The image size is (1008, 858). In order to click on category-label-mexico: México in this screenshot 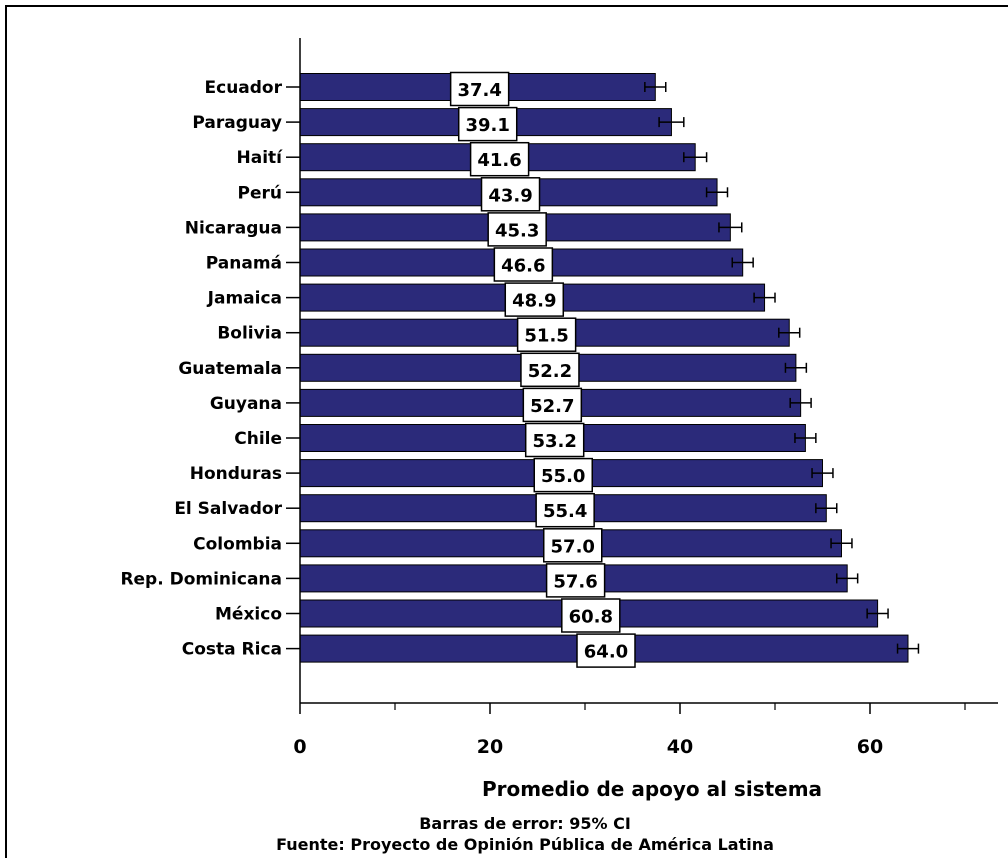, I will do `click(248, 615)`.